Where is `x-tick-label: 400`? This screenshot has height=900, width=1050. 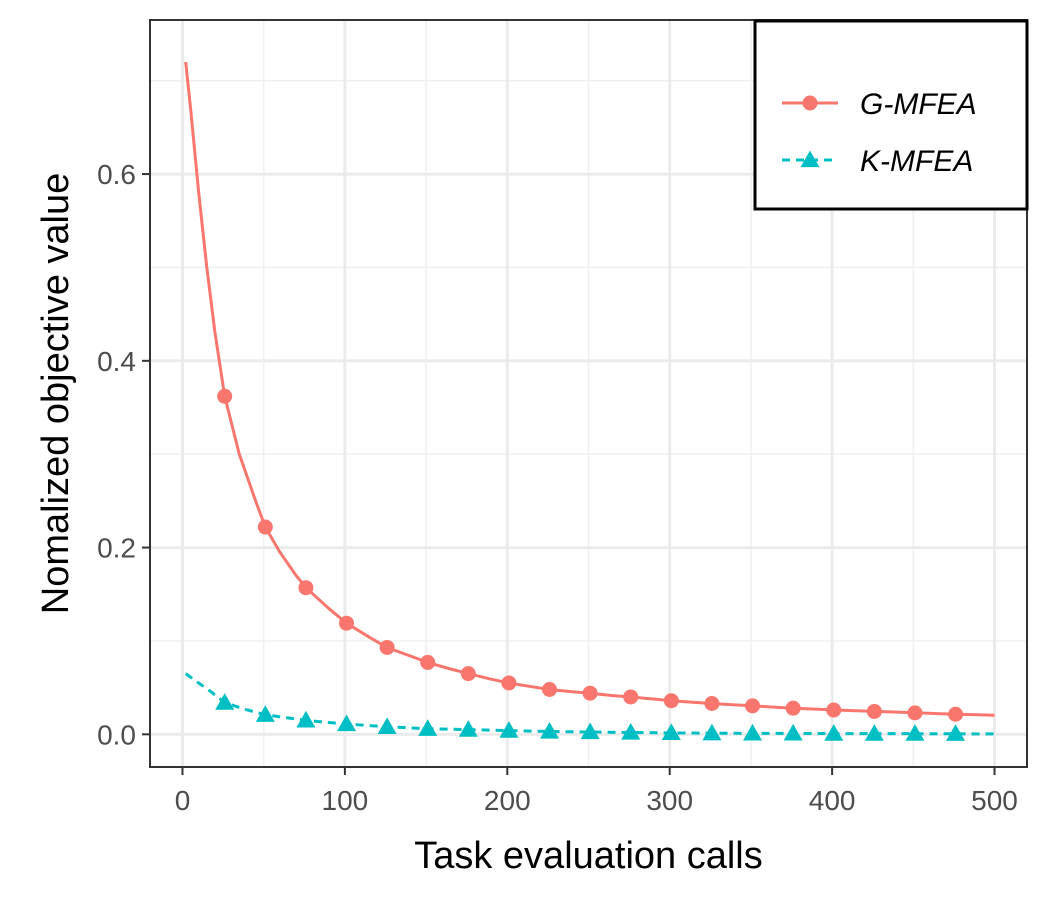
x-tick-label: 400 is located at coordinates (832, 800).